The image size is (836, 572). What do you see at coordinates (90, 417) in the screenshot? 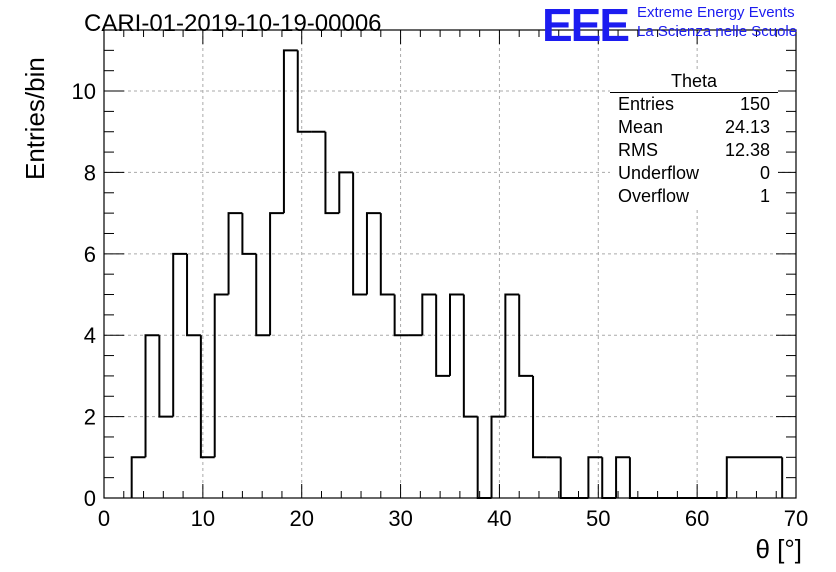
I see `y-tick-label: 2` at bounding box center [90, 417].